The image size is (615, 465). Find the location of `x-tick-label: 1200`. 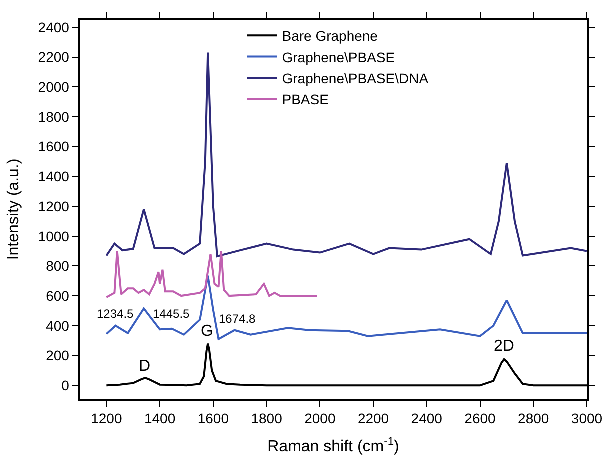

x-tick-label: 1200 is located at coordinates (106, 418).